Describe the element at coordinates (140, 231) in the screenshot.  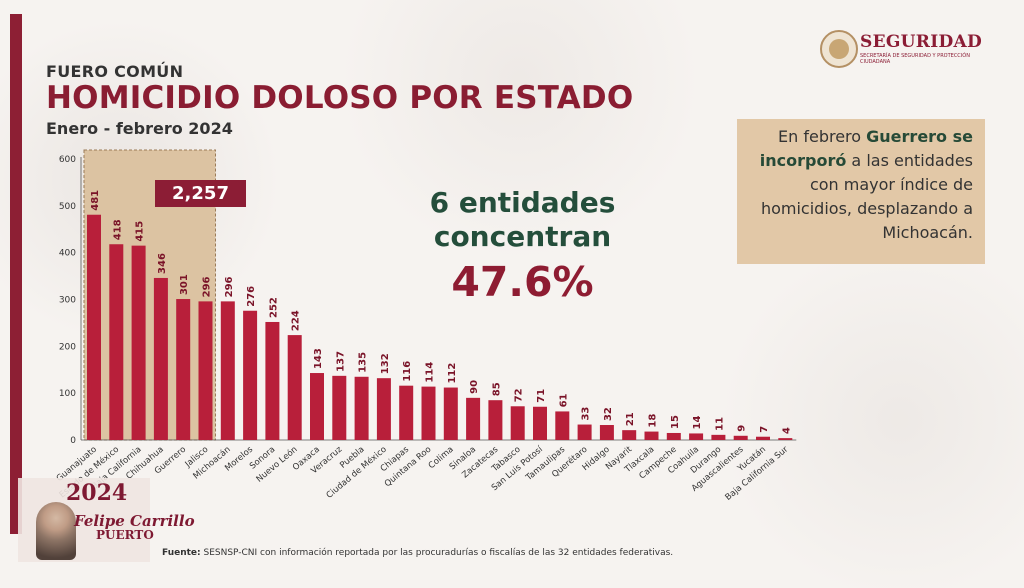
I see `data-label: 415` at that location.